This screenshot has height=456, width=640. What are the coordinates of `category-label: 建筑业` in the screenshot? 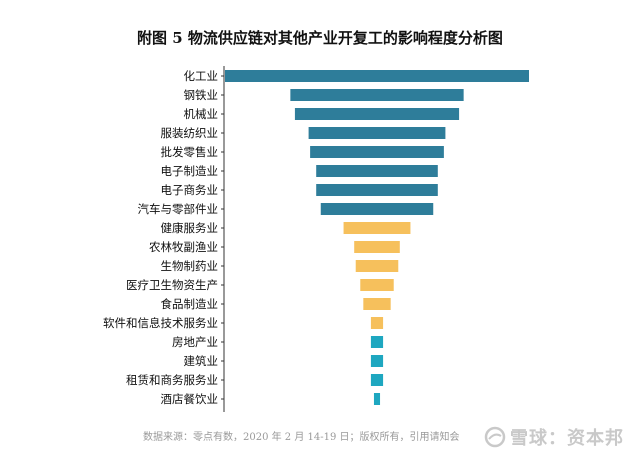 It's located at (201, 361).